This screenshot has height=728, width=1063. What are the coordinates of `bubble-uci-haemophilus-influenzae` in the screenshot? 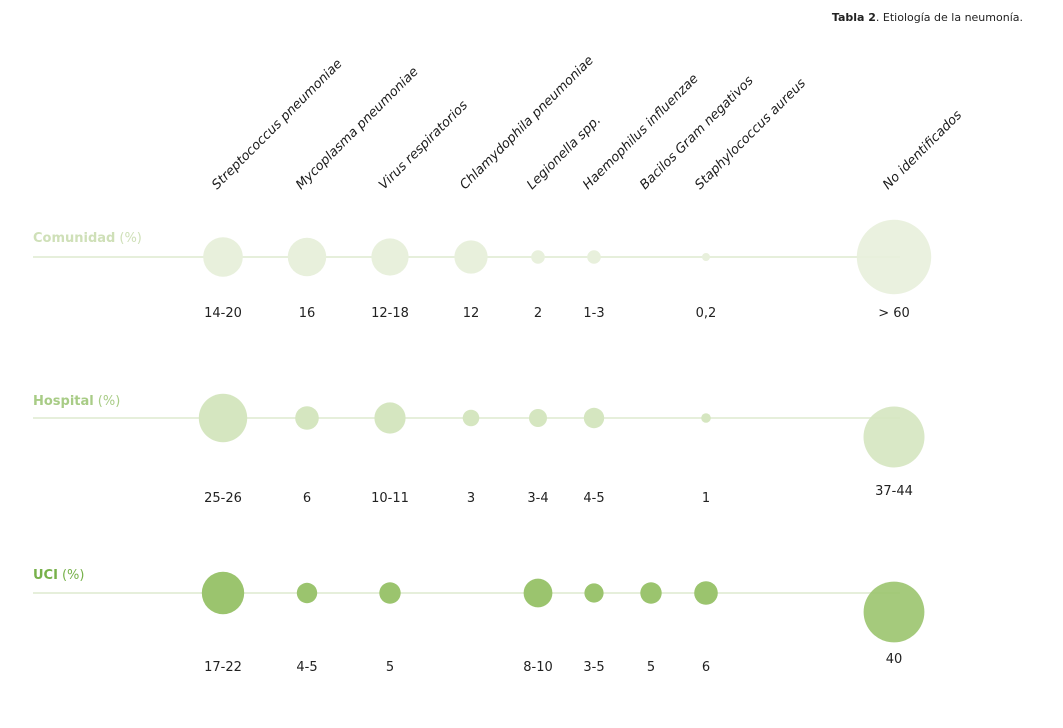 It's located at (594, 593).